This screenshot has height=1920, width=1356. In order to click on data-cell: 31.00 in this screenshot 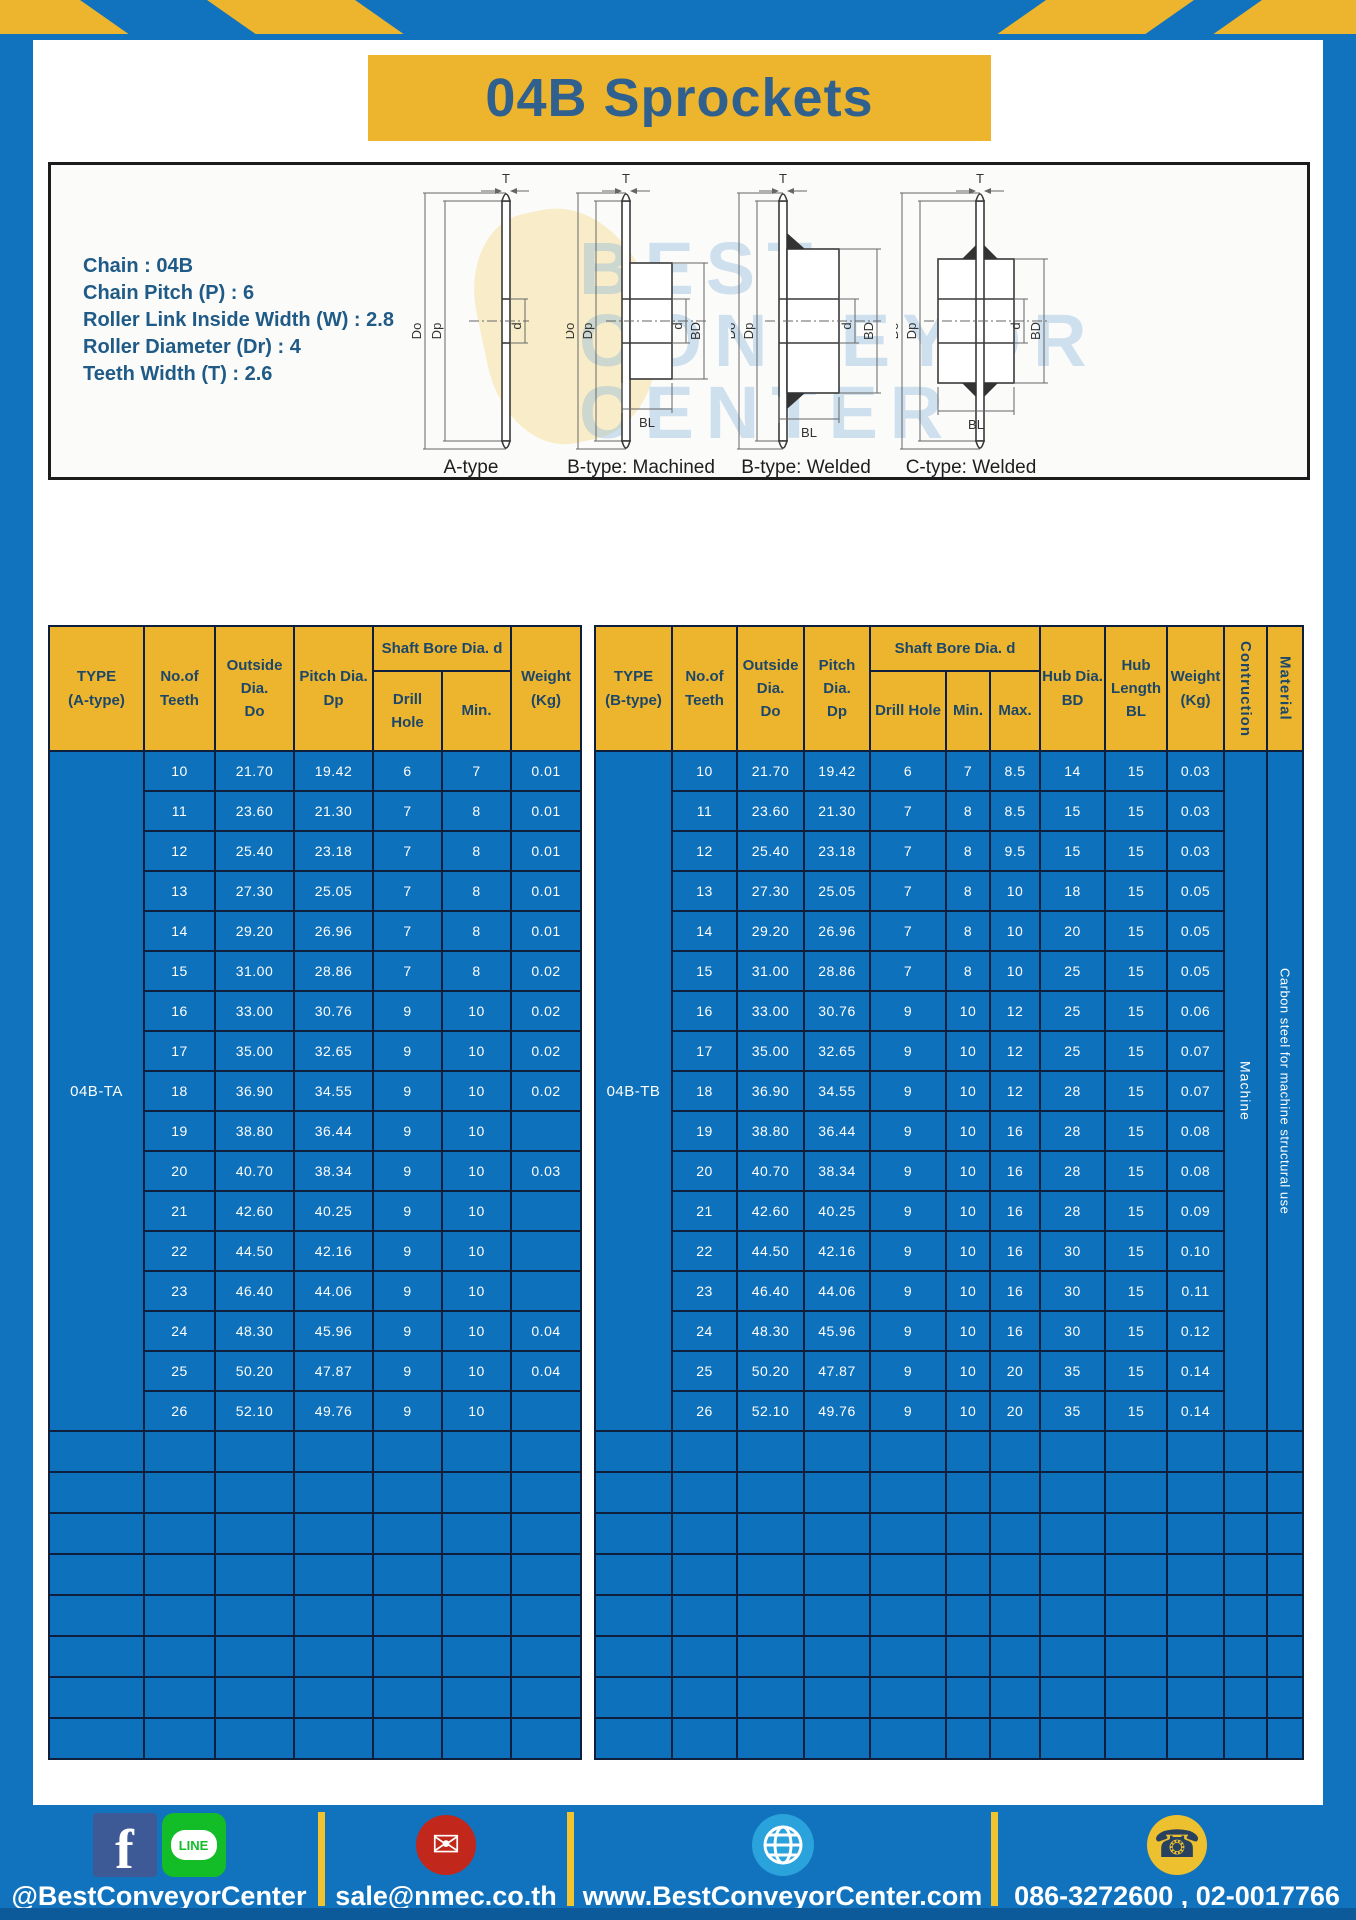, I will do `click(770, 971)`.